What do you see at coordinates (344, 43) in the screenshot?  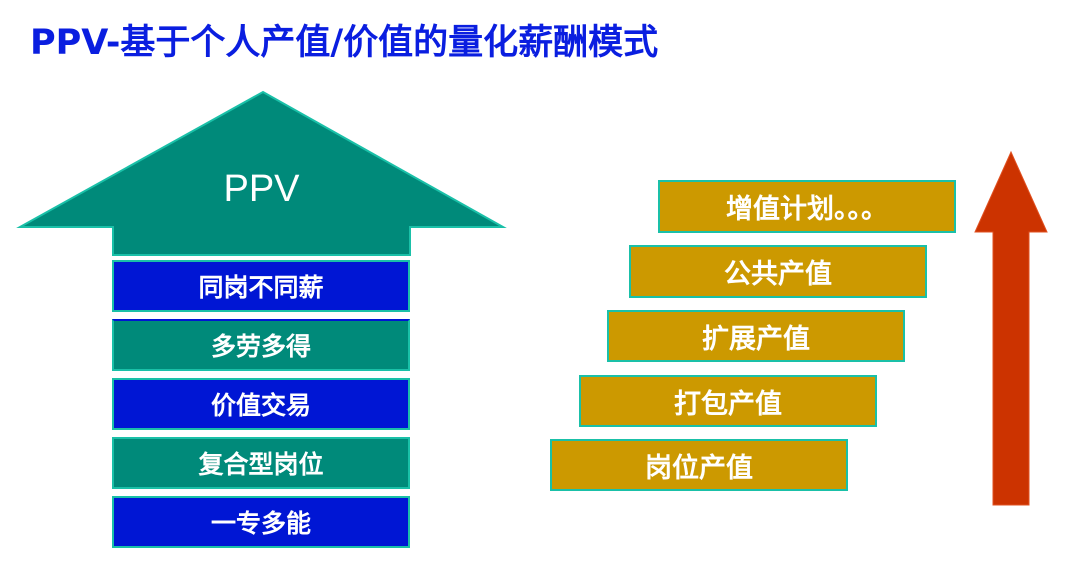 I see `slide-title: PPV-基于个人产值/价值的量化薪酬模式` at bounding box center [344, 43].